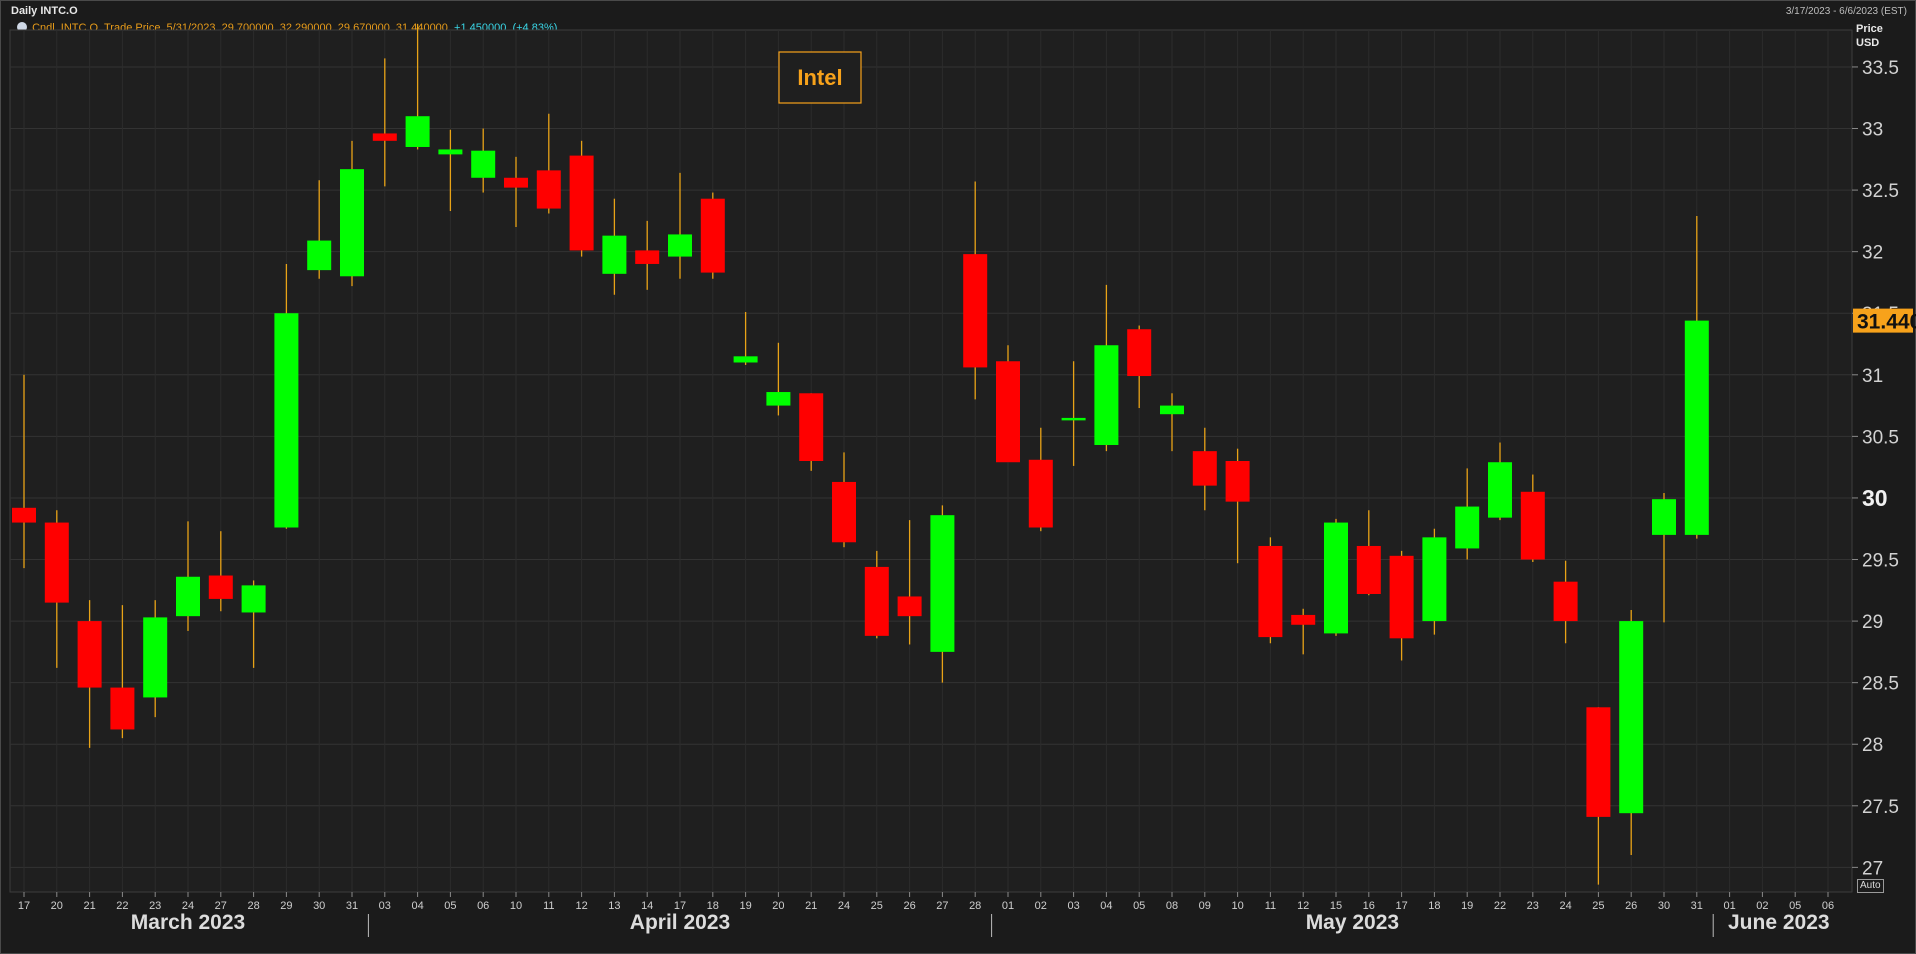 This screenshot has width=1916, height=954. I want to click on y-tick-label: 29.5, so click(1880, 561).